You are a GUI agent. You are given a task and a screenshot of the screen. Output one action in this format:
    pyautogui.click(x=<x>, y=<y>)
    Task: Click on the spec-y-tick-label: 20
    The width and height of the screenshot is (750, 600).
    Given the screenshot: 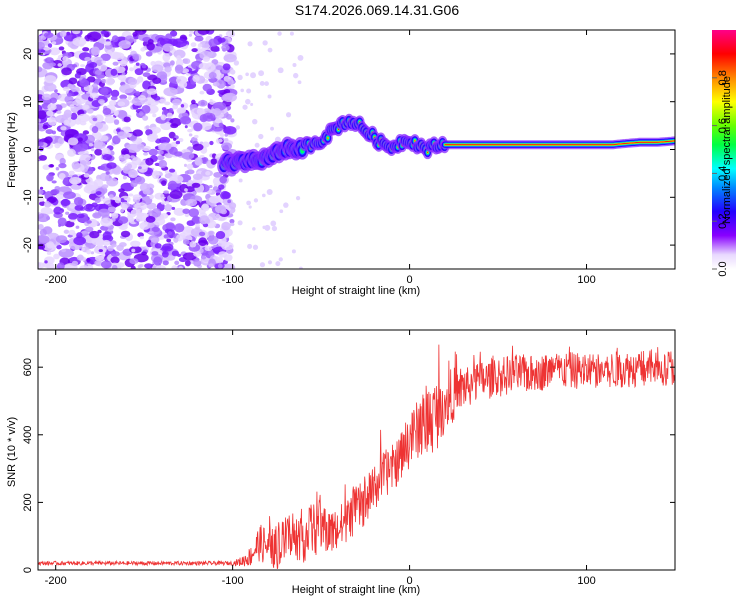 What is the action you would take?
    pyautogui.click(x=28, y=54)
    